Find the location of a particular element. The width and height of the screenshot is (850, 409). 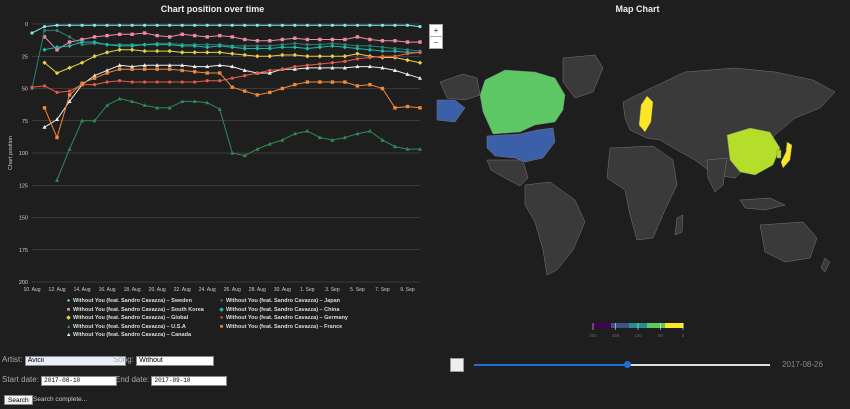

y-tick-label: 150 is located at coordinates (23, 219).